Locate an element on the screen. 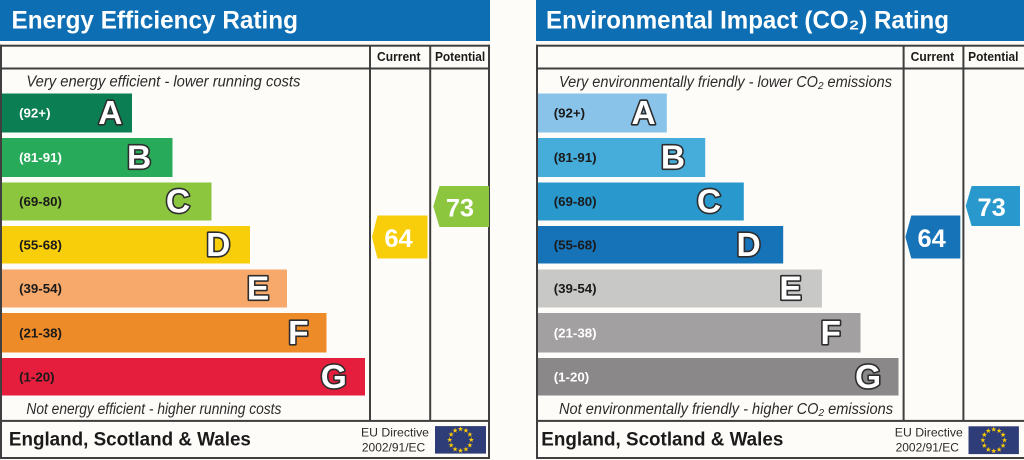 Image resolution: width=1024 pixels, height=460 pixels. svg-text: Energy Efficiency Rating is located at coordinates (155, 20).